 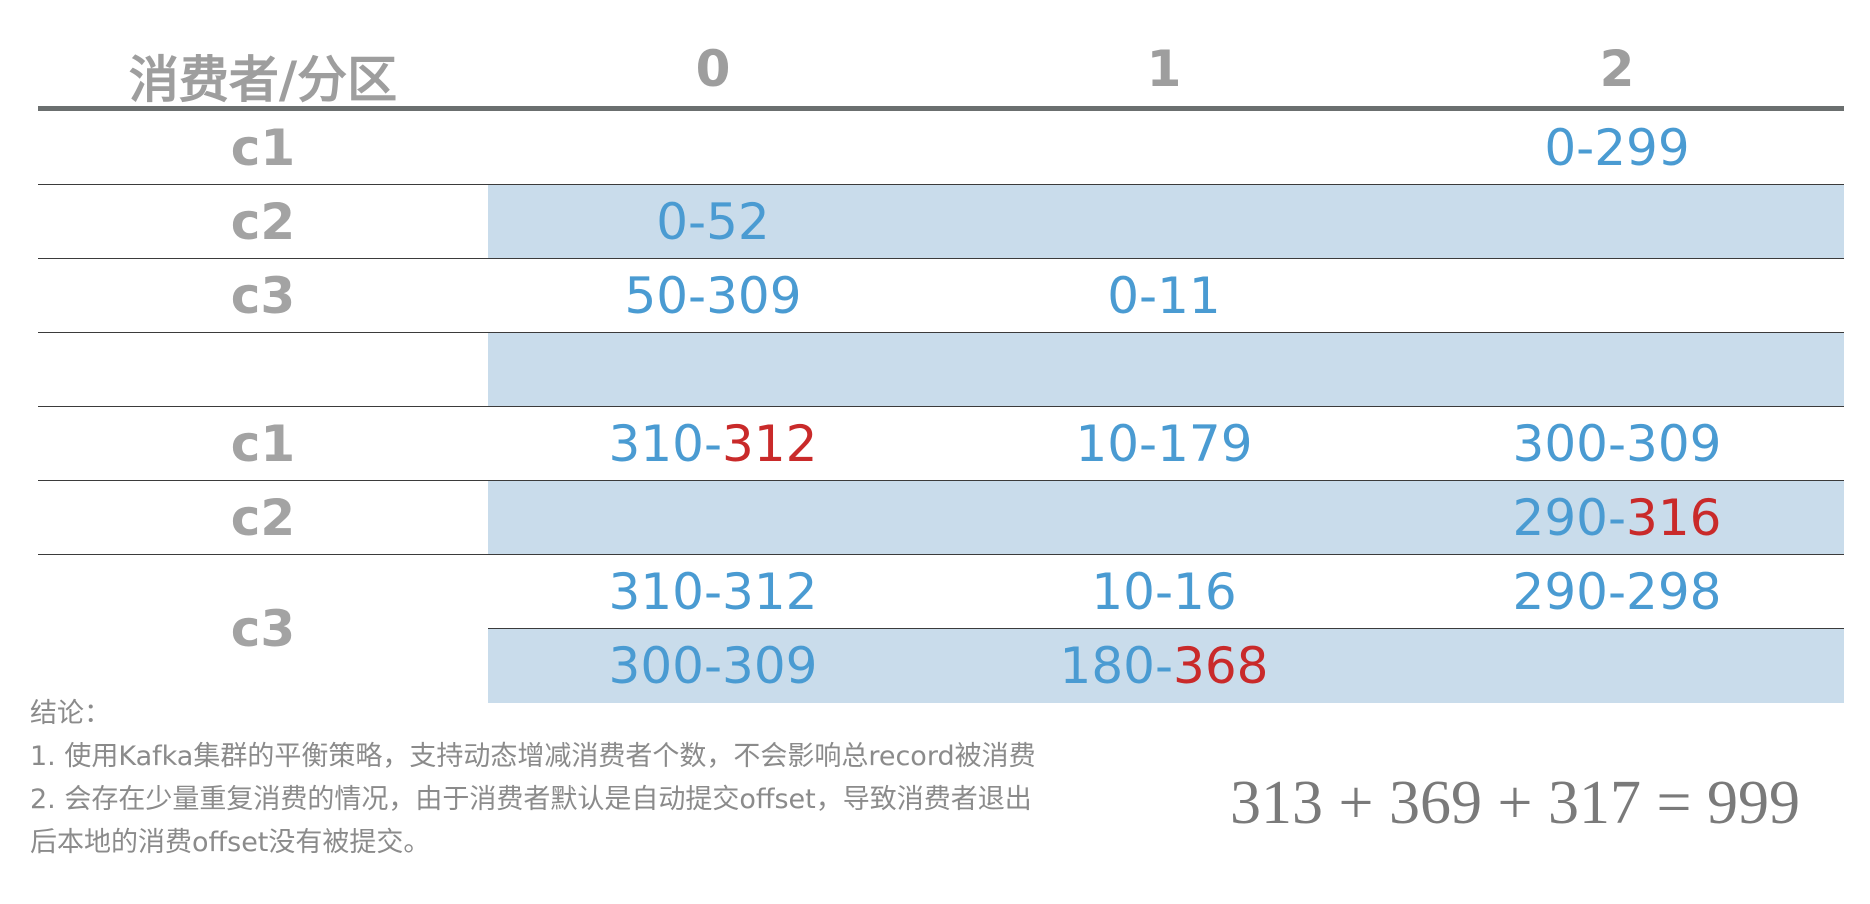 What do you see at coordinates (1617, 444) in the screenshot?
I see `offset-cell-p2: 300-309` at bounding box center [1617, 444].